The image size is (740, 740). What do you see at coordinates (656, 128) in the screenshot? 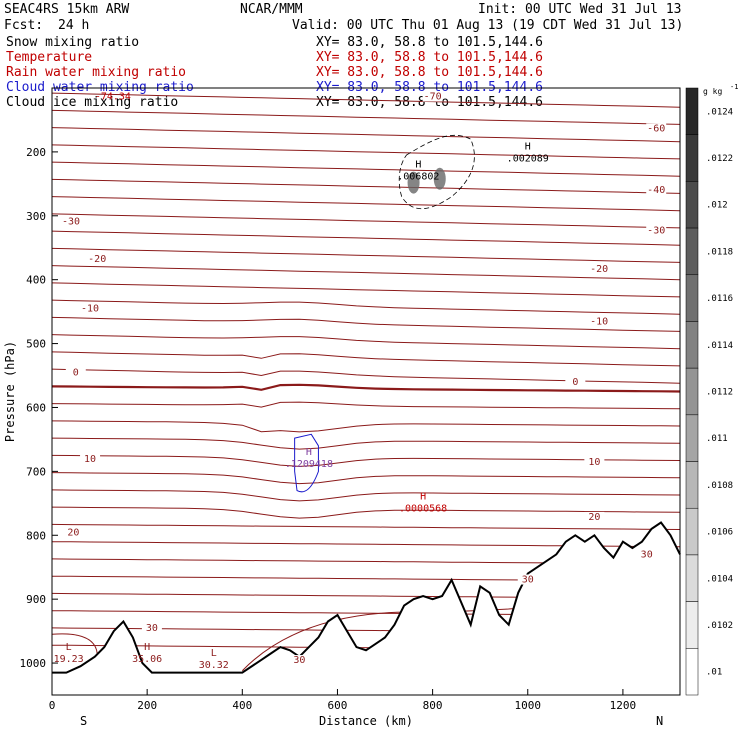
I see `temperature-label: -60` at bounding box center [656, 128].